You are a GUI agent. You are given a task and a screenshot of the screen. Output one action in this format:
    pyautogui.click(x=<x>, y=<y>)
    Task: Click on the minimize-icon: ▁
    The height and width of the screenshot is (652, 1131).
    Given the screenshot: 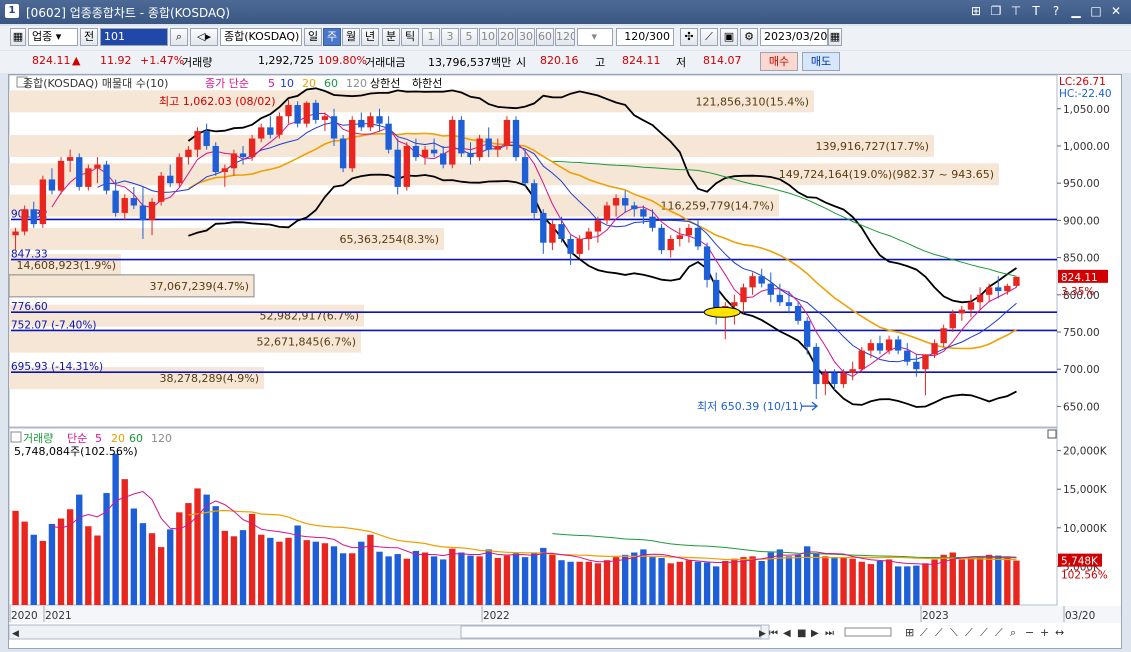 What is the action you would take?
    pyautogui.click(x=1076, y=11)
    